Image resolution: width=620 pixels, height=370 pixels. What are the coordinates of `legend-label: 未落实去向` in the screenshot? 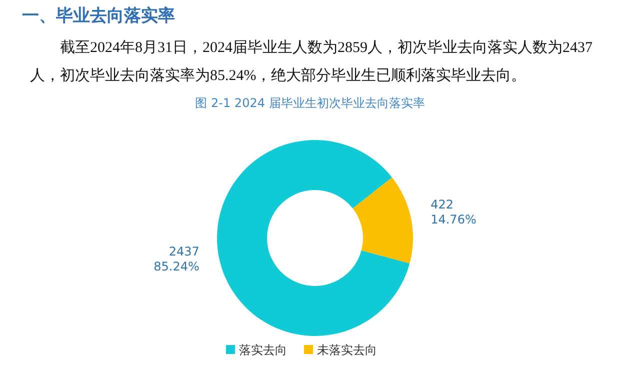 It's located at (347, 350).